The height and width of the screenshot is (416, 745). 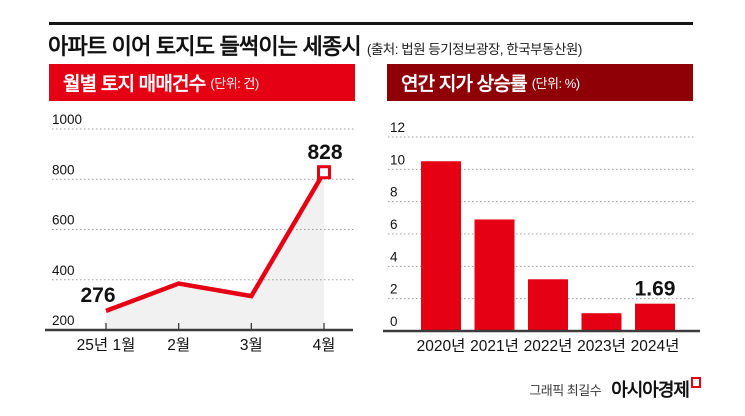 I want to click on line-chart-header: 월별 토지 매매건수 (단위: 건), so click(x=202, y=82).